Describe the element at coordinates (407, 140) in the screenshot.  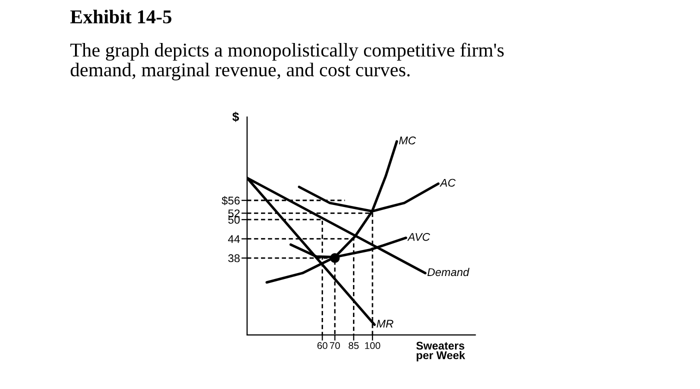
I see `series-label: MC` at that location.